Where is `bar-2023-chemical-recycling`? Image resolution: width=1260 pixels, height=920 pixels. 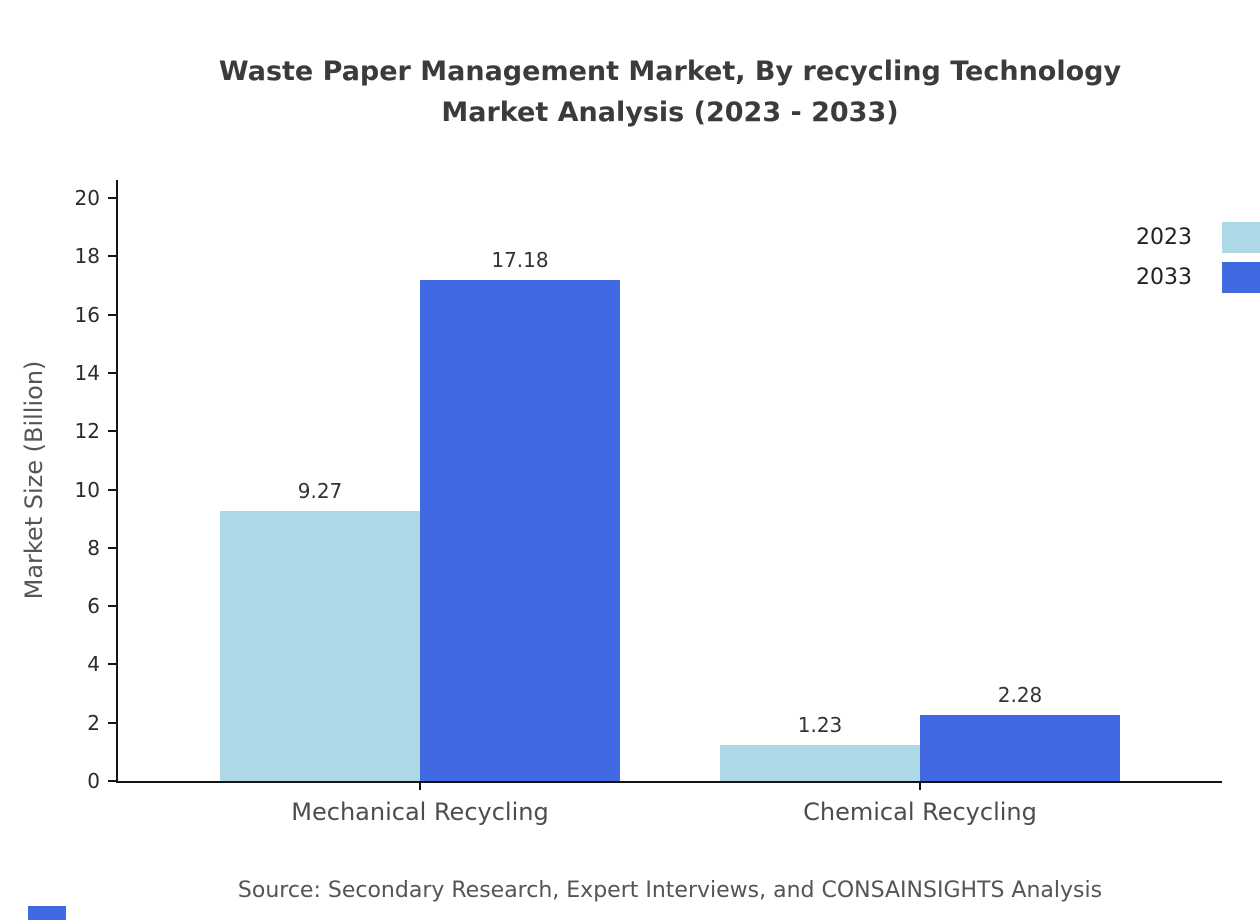 bar-2023-chemical-recycling is located at coordinates (820, 763).